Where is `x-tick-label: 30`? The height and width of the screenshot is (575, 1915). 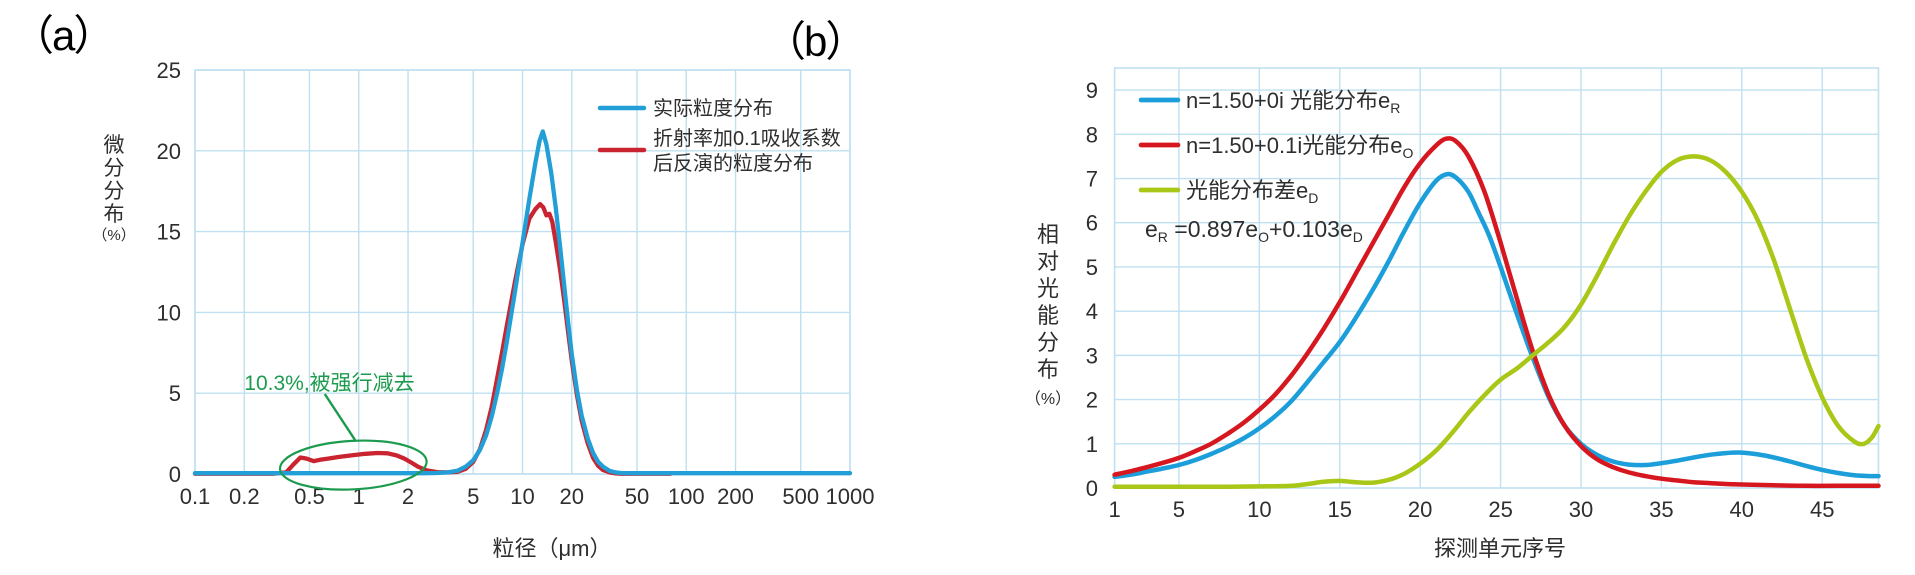
x-tick-label: 30 is located at coordinates (1581, 509).